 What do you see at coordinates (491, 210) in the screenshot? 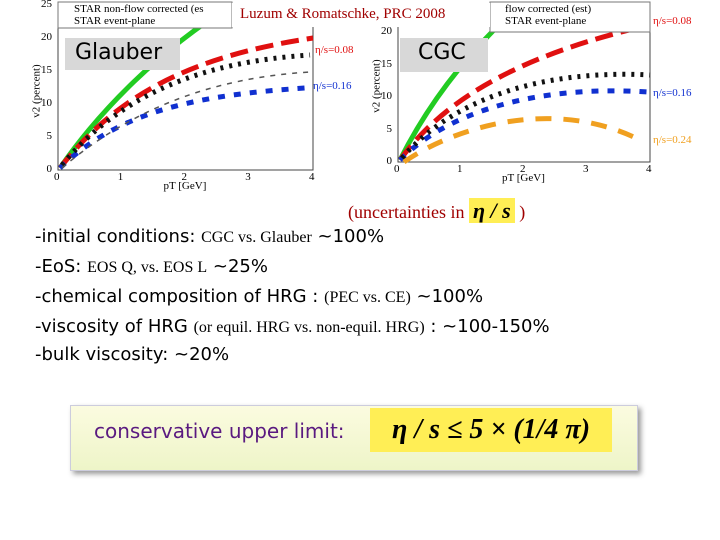
I see `symbol: η / s` at bounding box center [491, 210].